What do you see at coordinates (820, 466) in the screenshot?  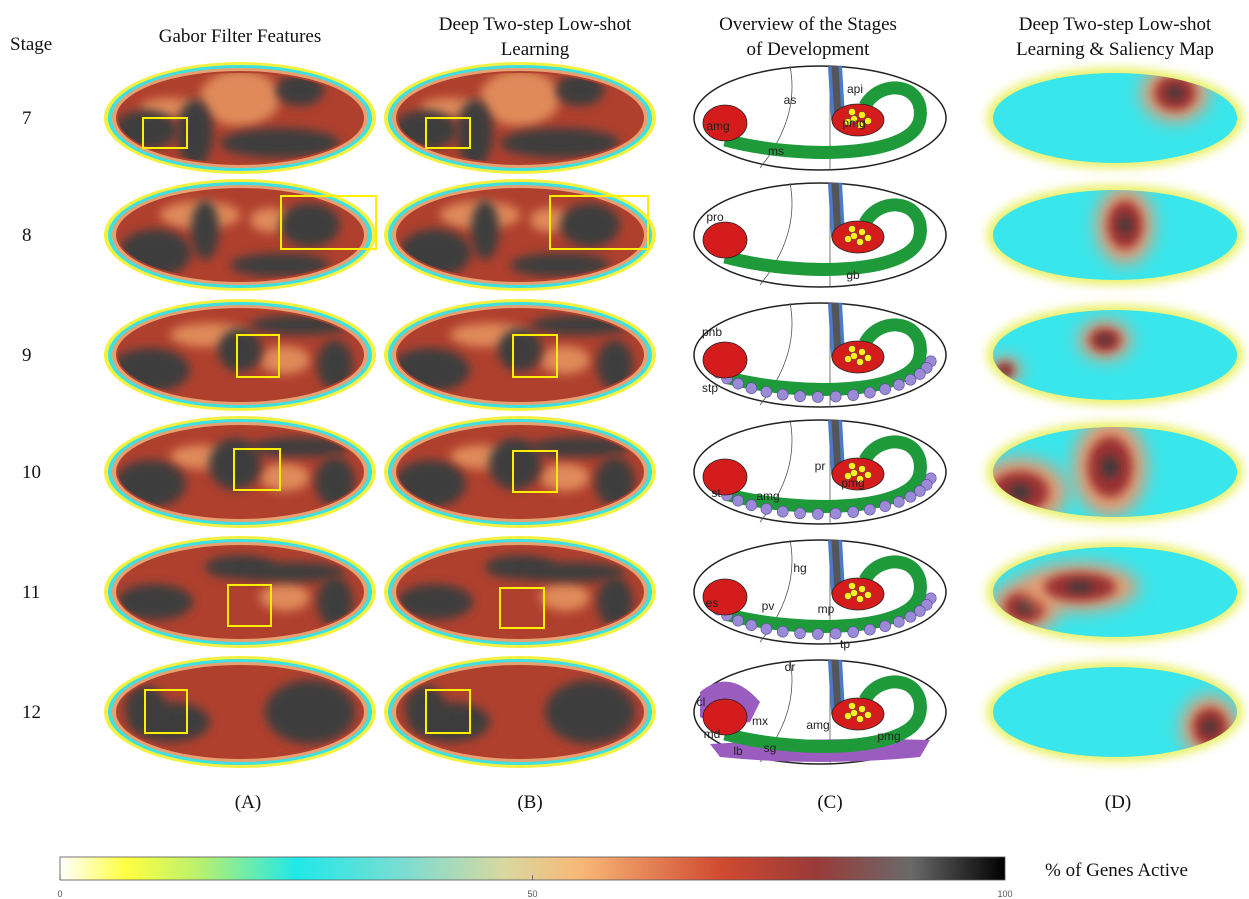 I see `structure-label: pr` at bounding box center [820, 466].